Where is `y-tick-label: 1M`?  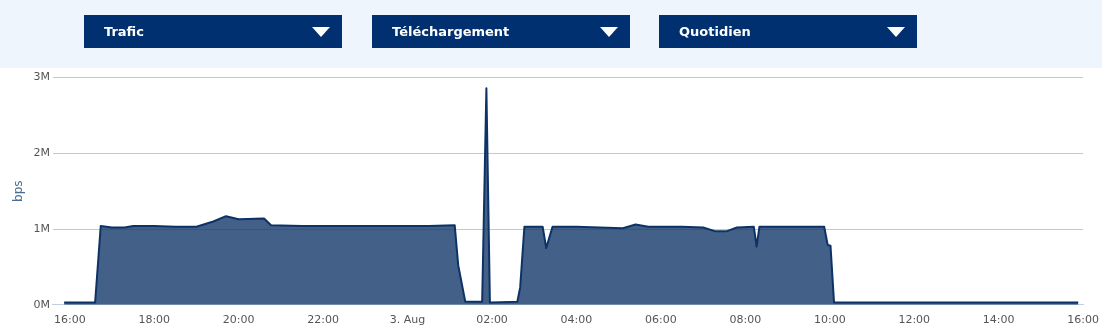 y-tick-label: 1M is located at coordinates (41, 228).